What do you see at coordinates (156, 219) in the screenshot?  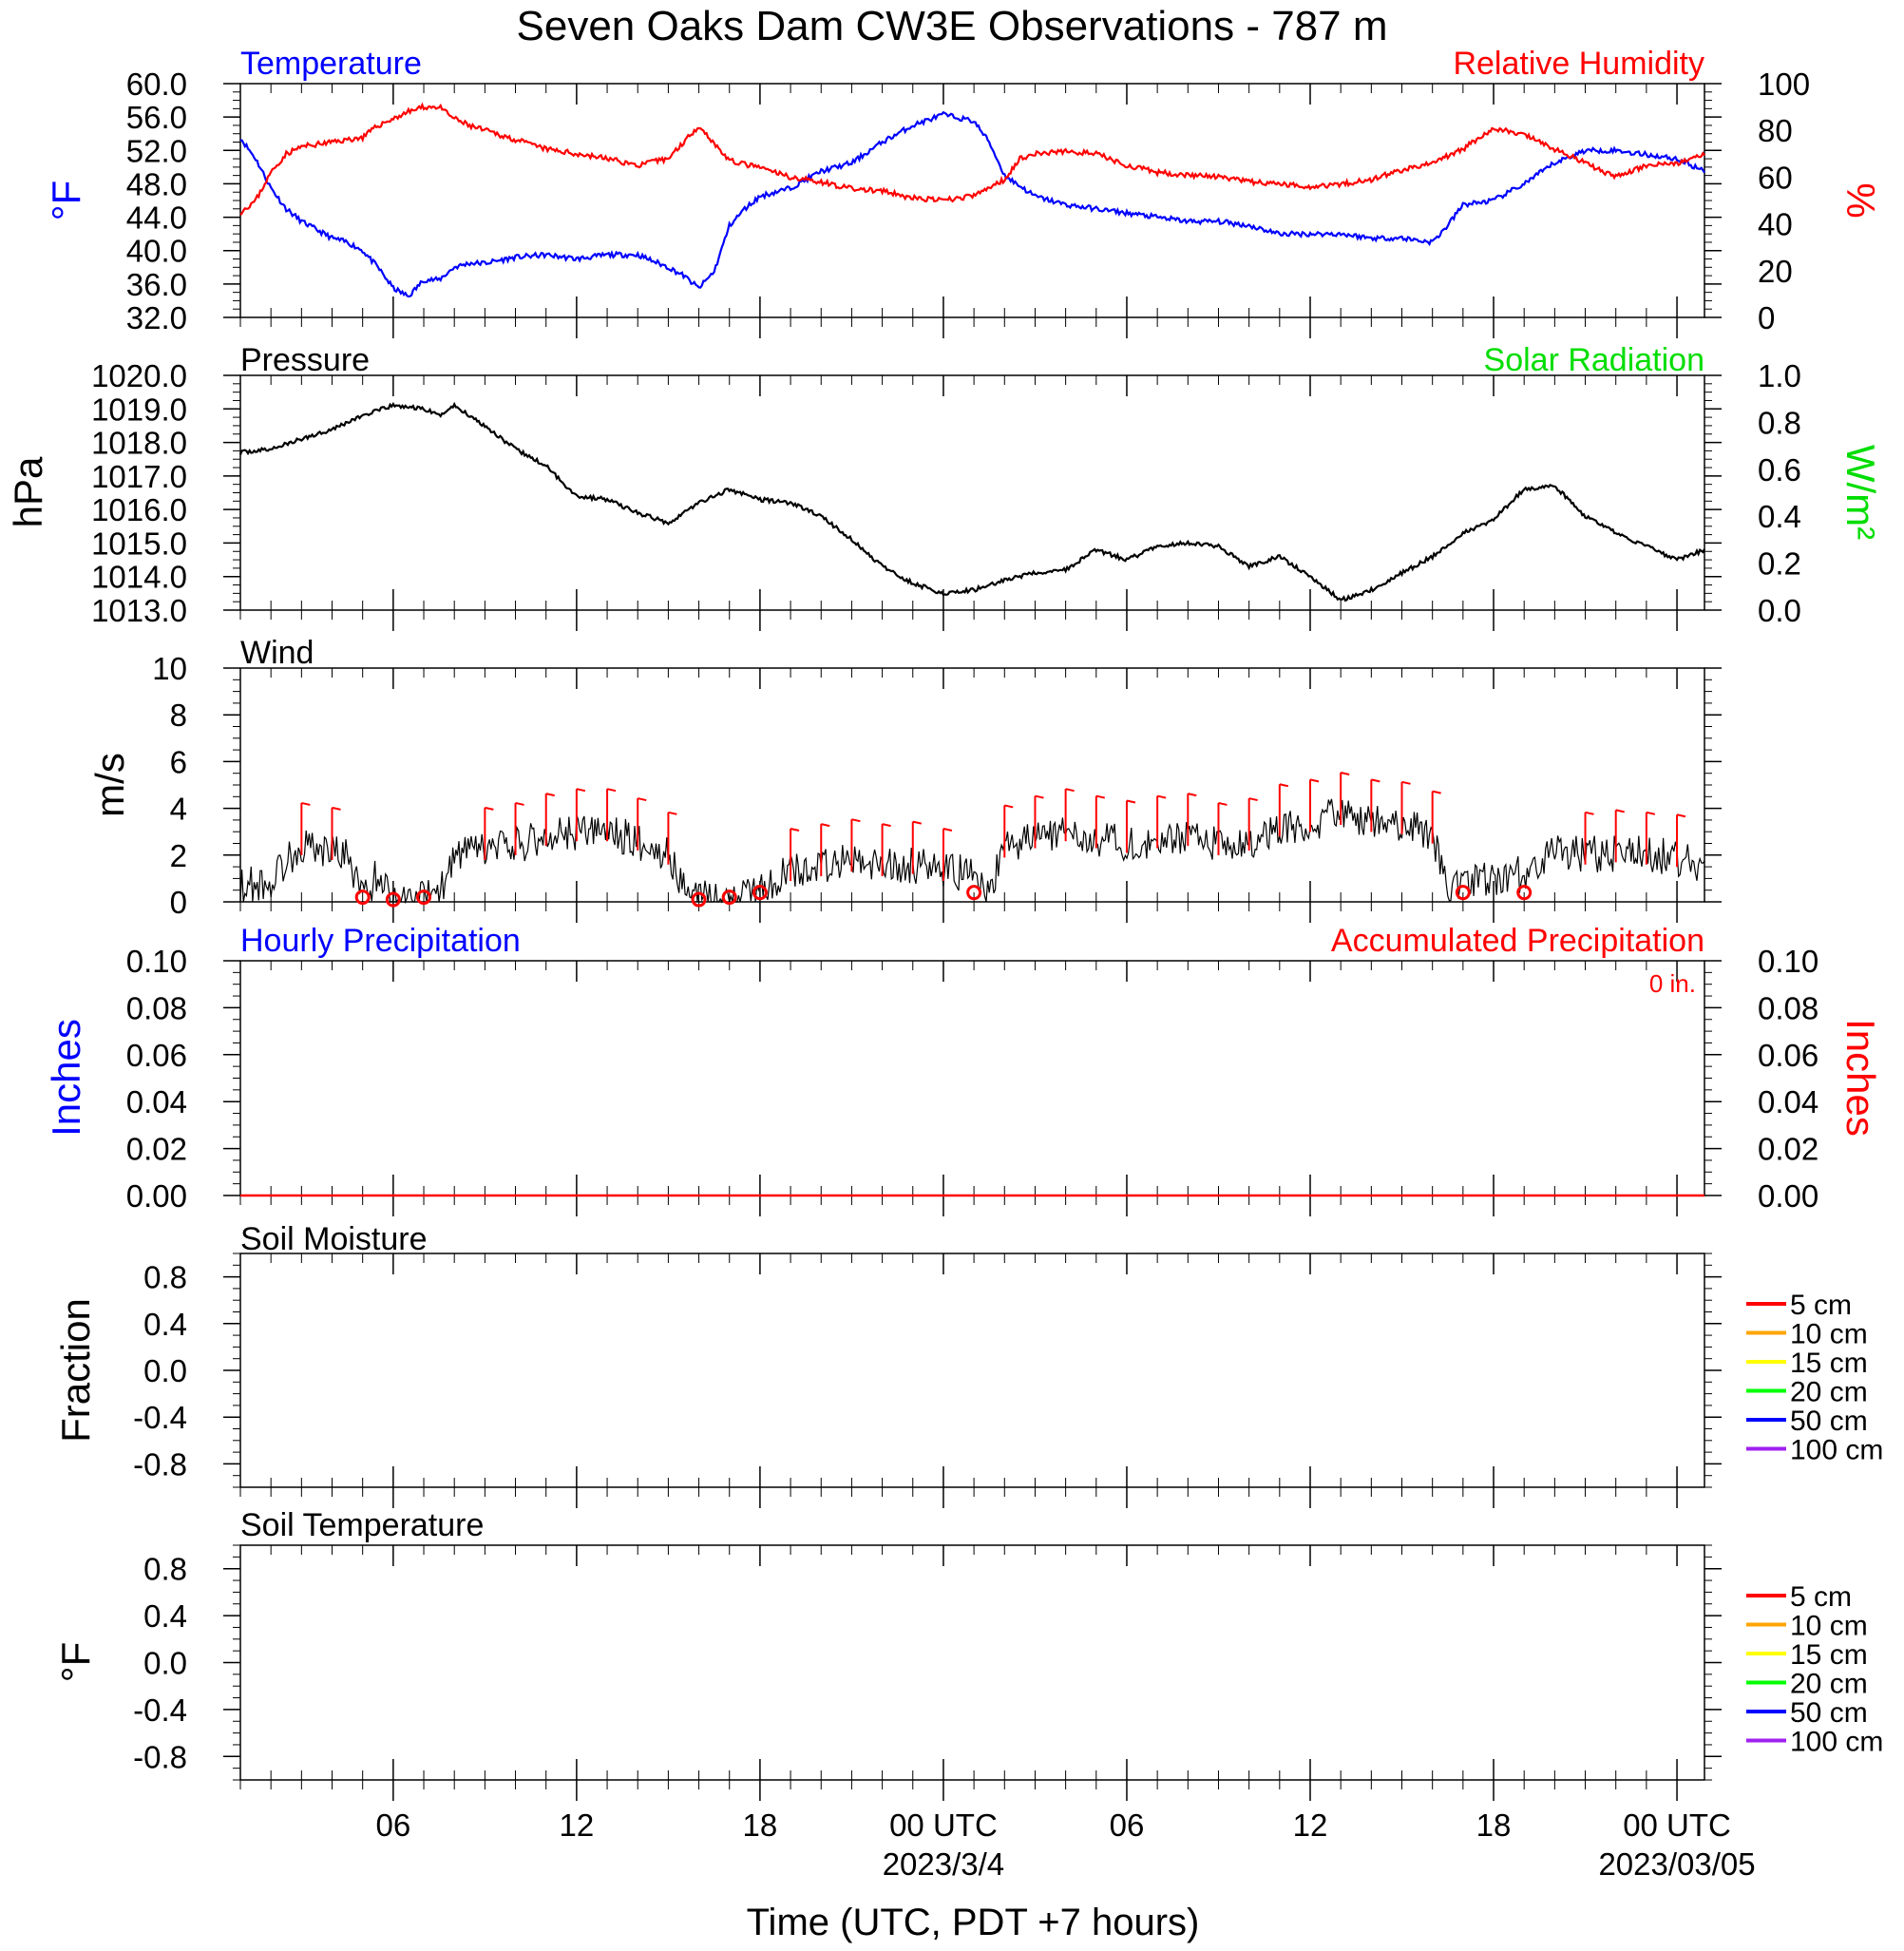 I see `y-tick-label: 44.0` at bounding box center [156, 219].